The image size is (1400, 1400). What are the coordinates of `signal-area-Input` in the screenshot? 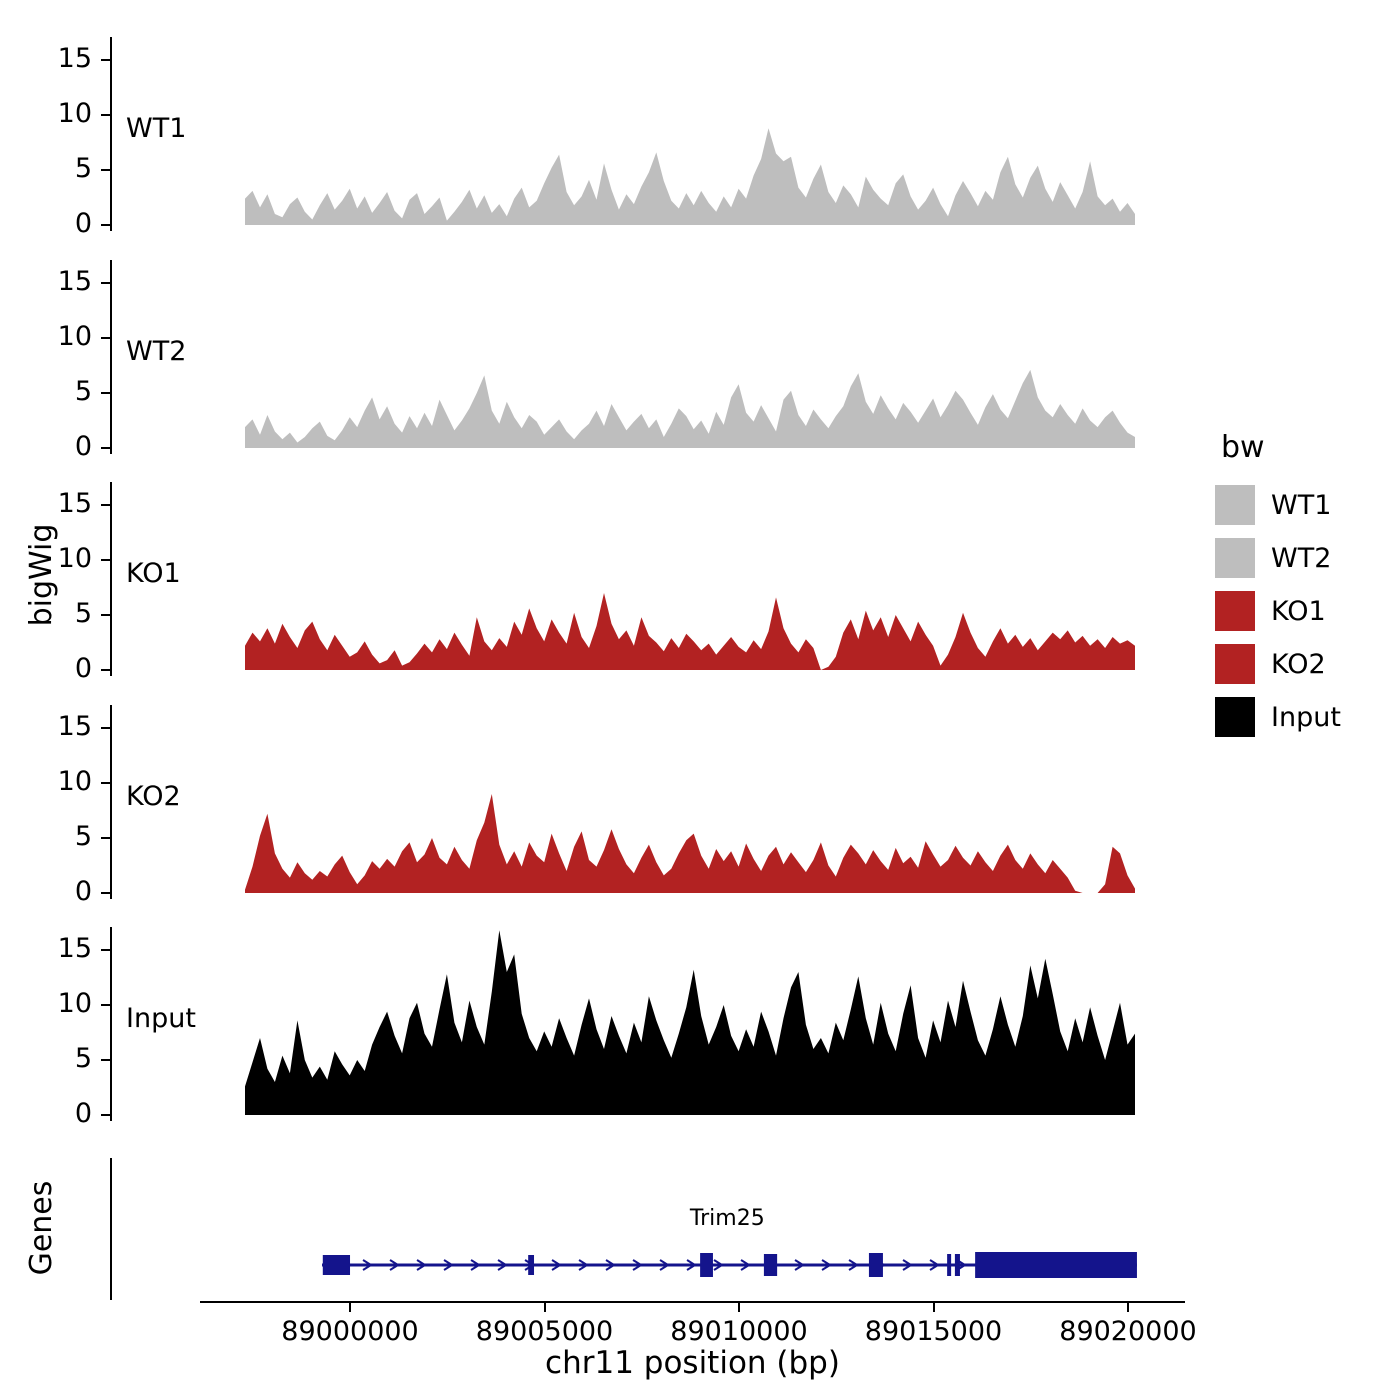 It's located at (690, 1022).